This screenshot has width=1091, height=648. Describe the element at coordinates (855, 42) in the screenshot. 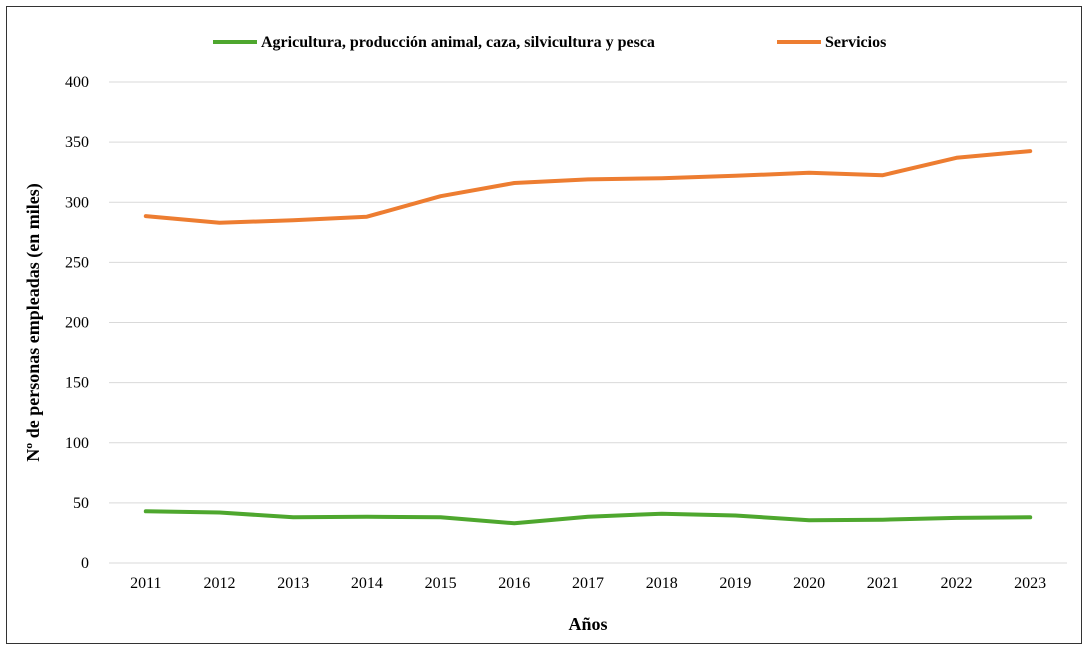

I see `legend-label: Servicios` at that location.